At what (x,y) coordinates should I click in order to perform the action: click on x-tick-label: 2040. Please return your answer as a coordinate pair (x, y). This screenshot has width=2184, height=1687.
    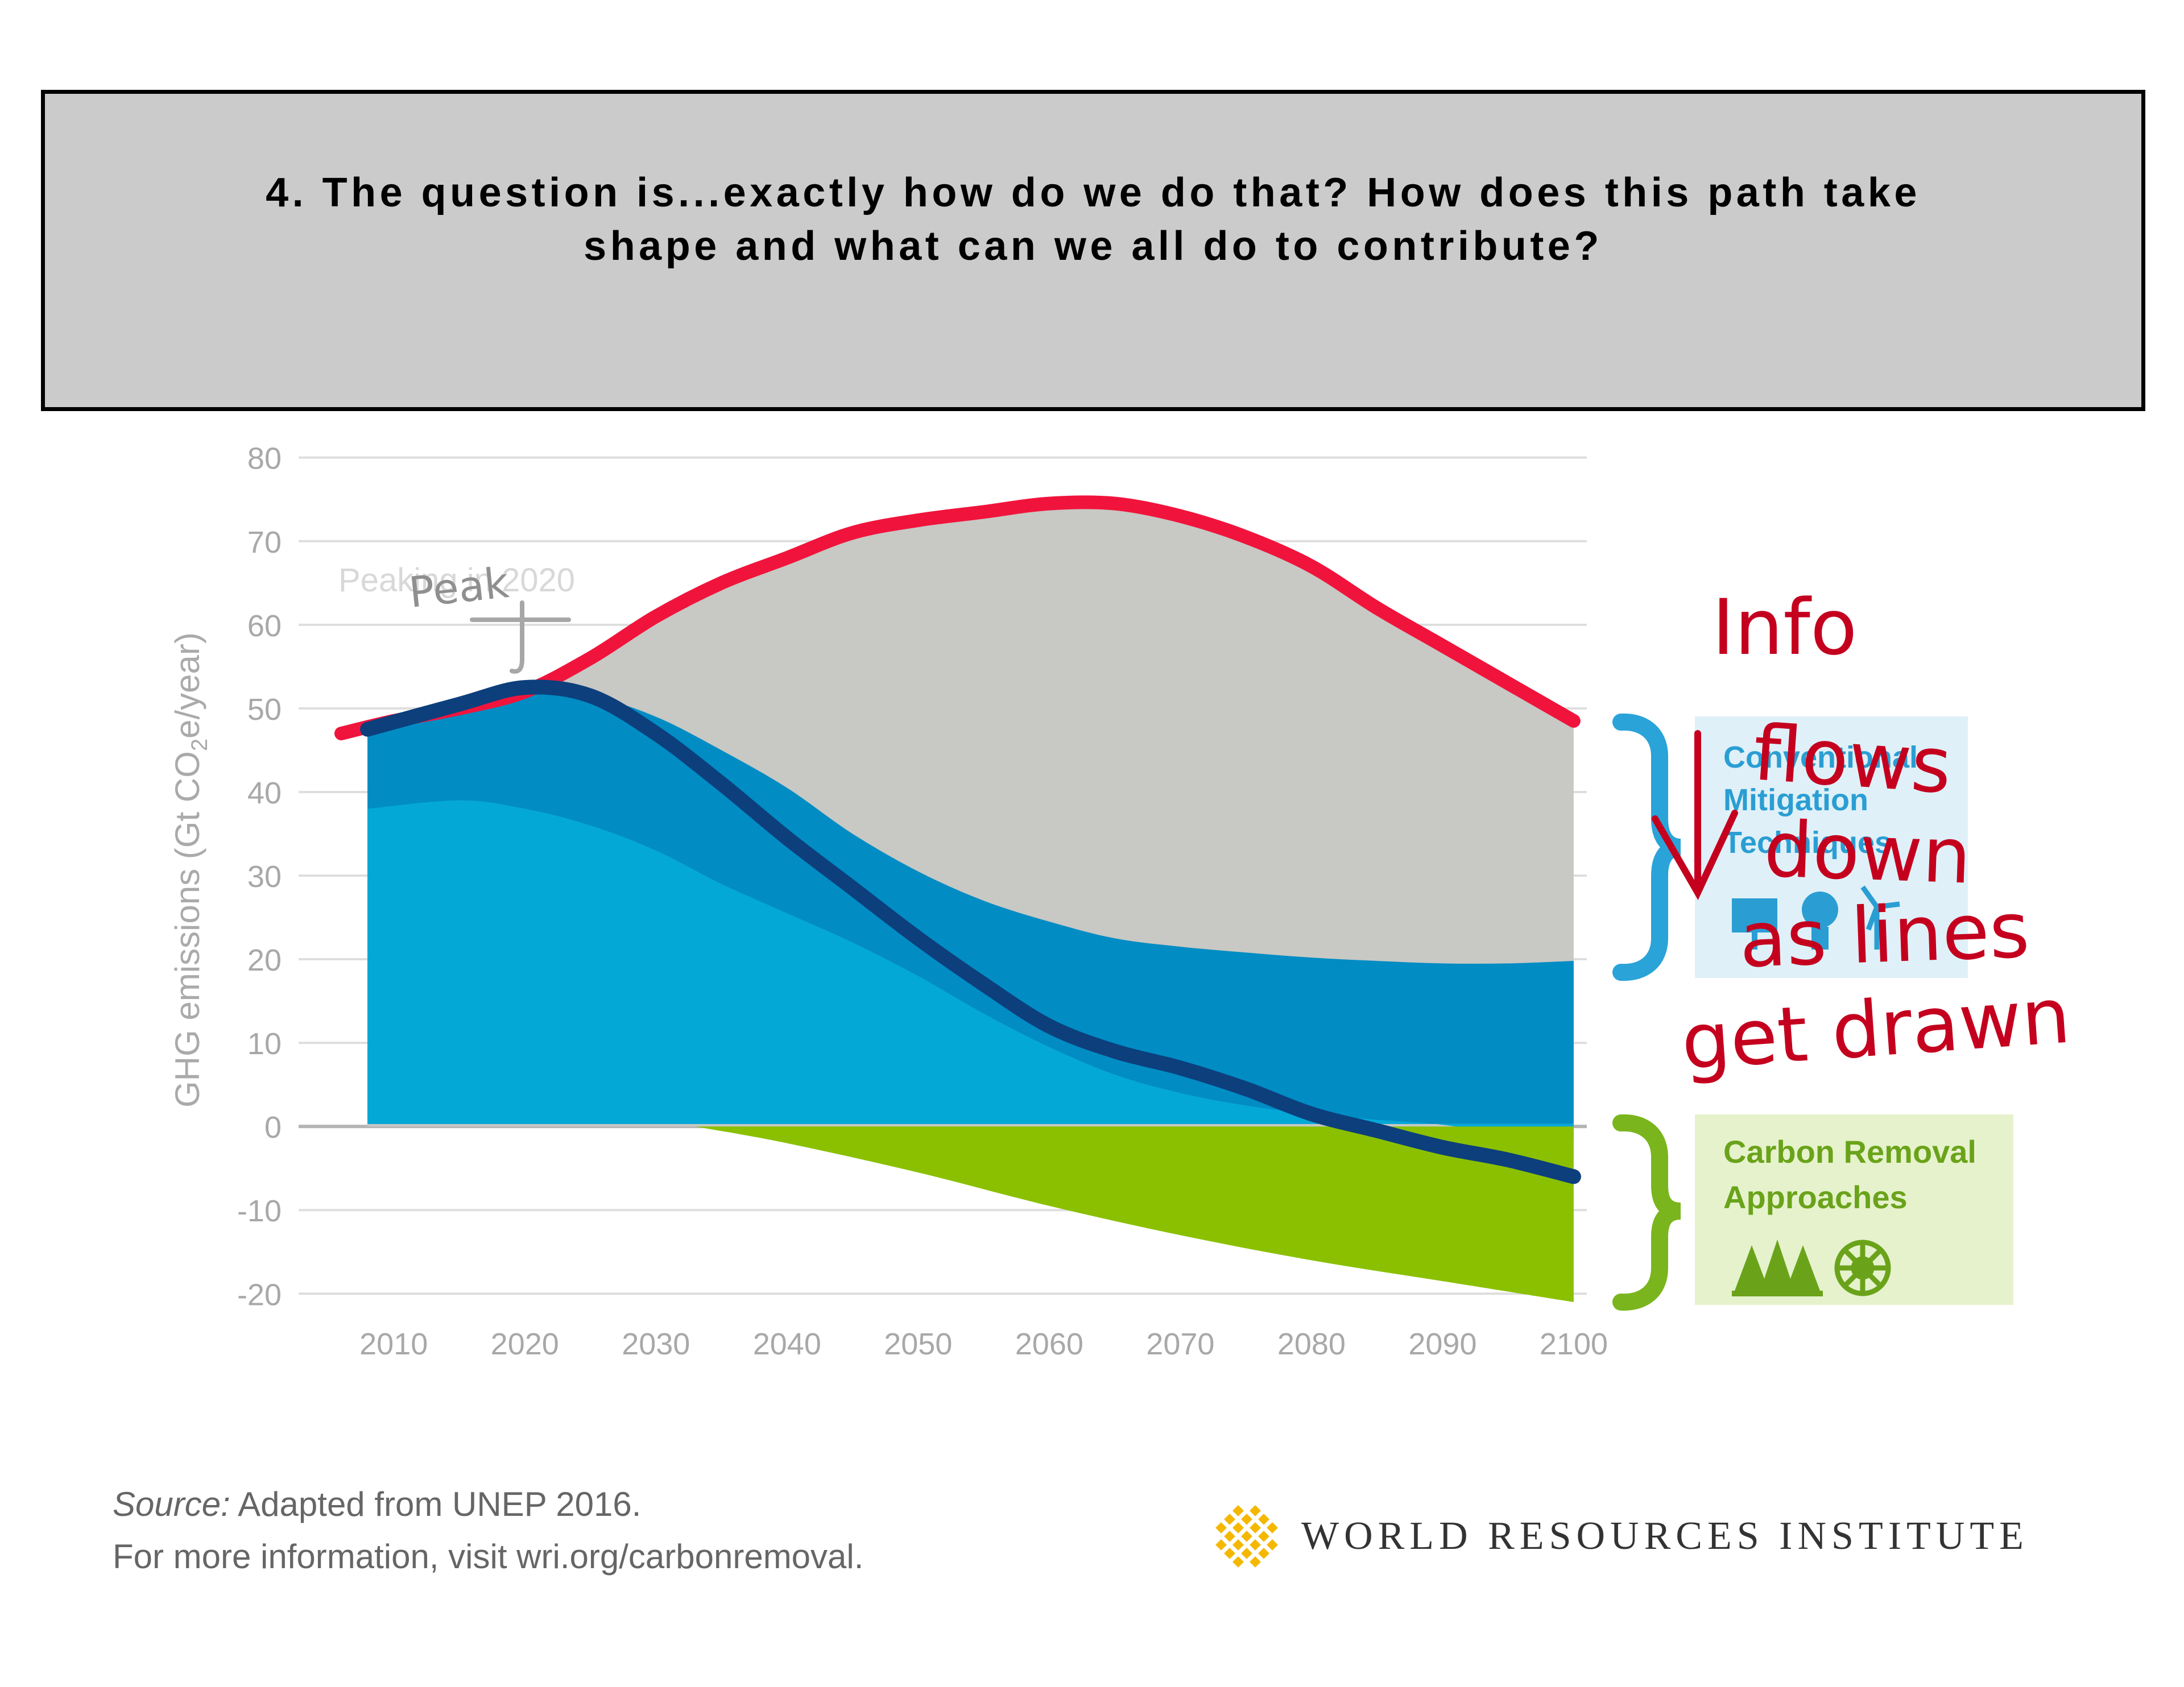
    Looking at the image, I should click on (787, 1344).